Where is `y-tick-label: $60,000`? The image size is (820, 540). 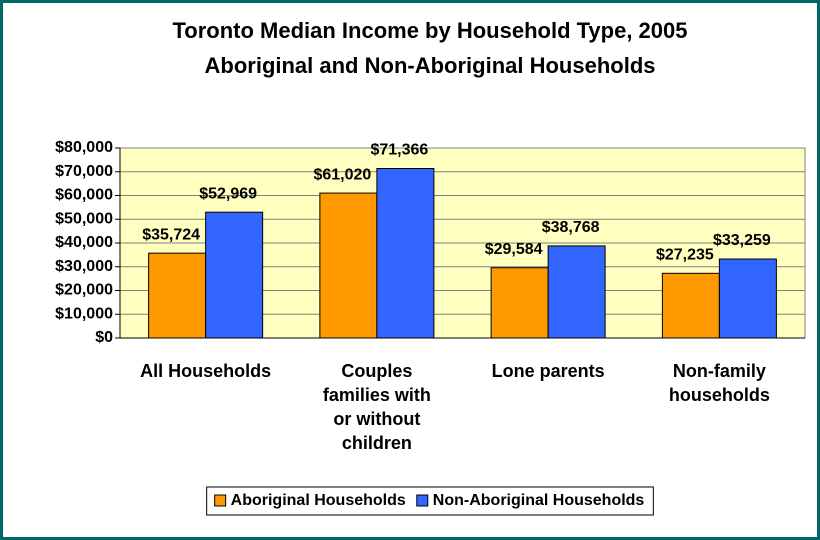
y-tick-label: $60,000 is located at coordinates (84, 195).